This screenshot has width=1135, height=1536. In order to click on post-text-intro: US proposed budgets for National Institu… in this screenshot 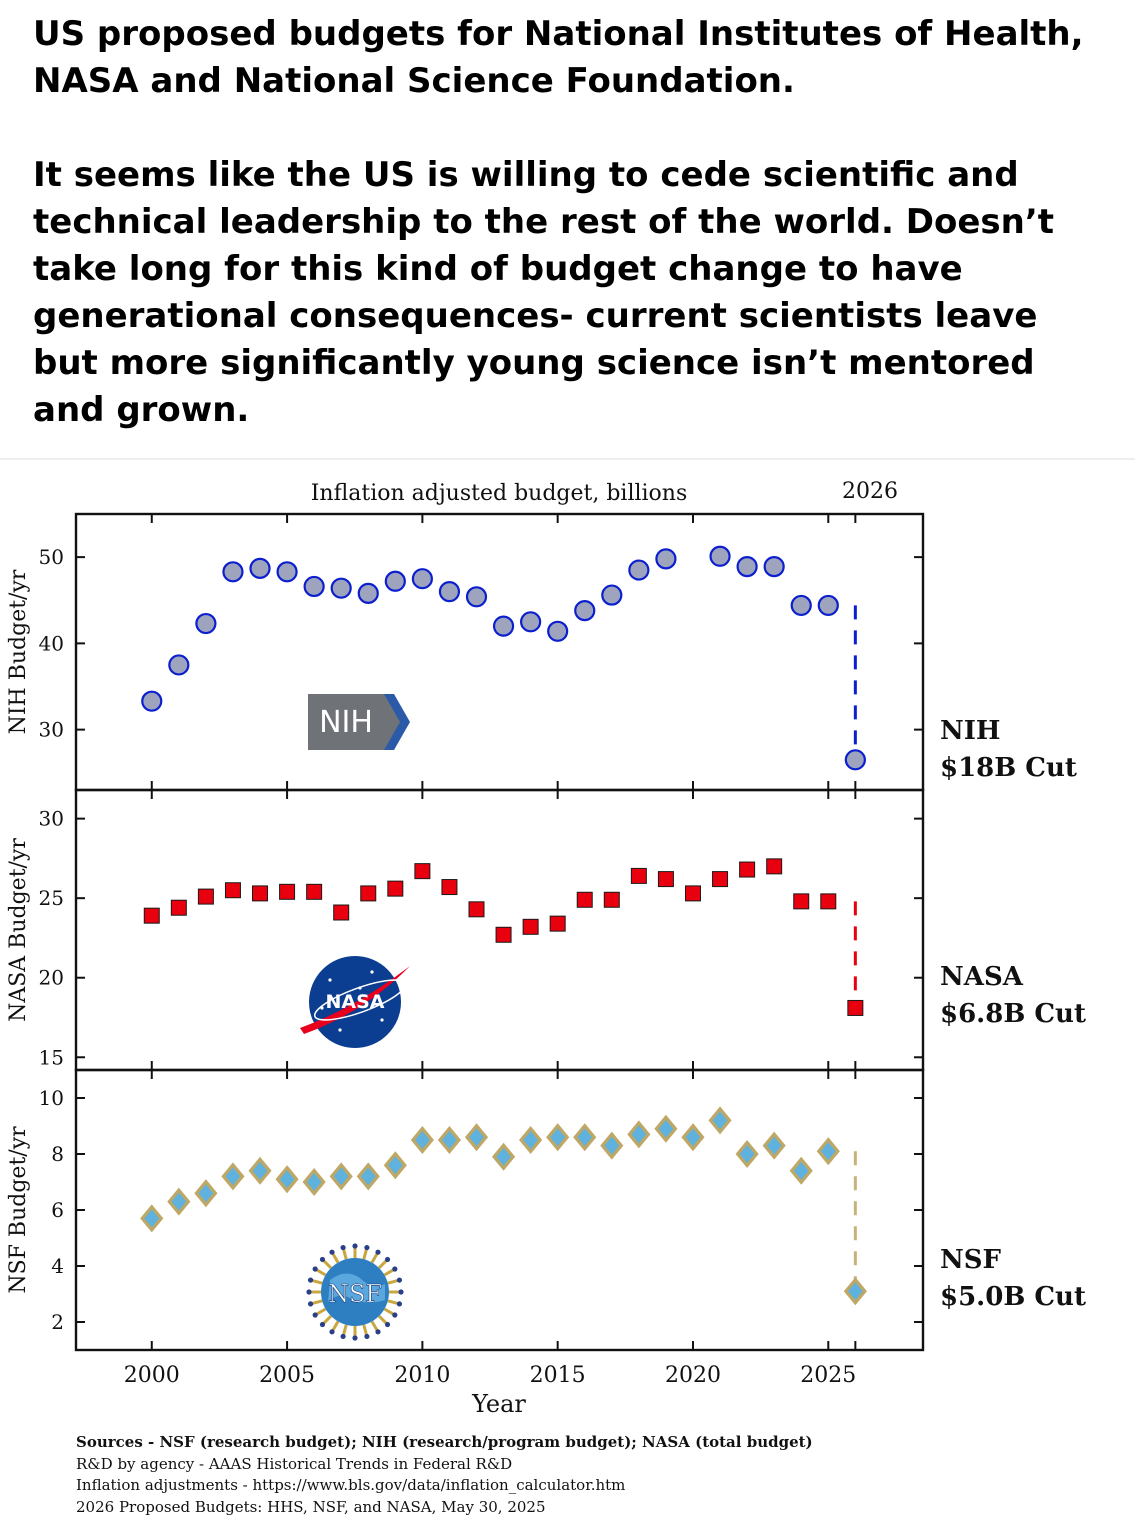, I will do `click(558, 57)`.